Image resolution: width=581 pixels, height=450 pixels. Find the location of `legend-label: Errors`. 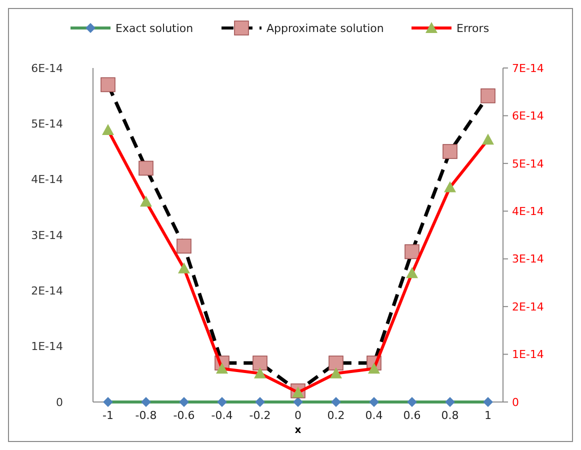

legend-label: Errors is located at coordinates (473, 28).